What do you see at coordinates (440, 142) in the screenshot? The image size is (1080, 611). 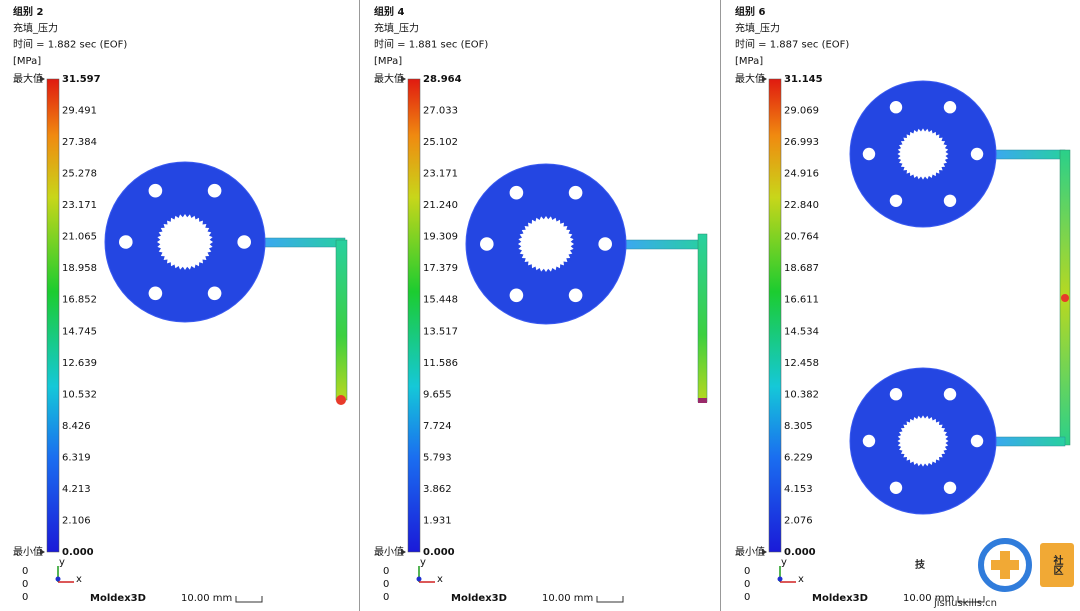 I see `scale-tick-label: 25.102` at bounding box center [440, 142].